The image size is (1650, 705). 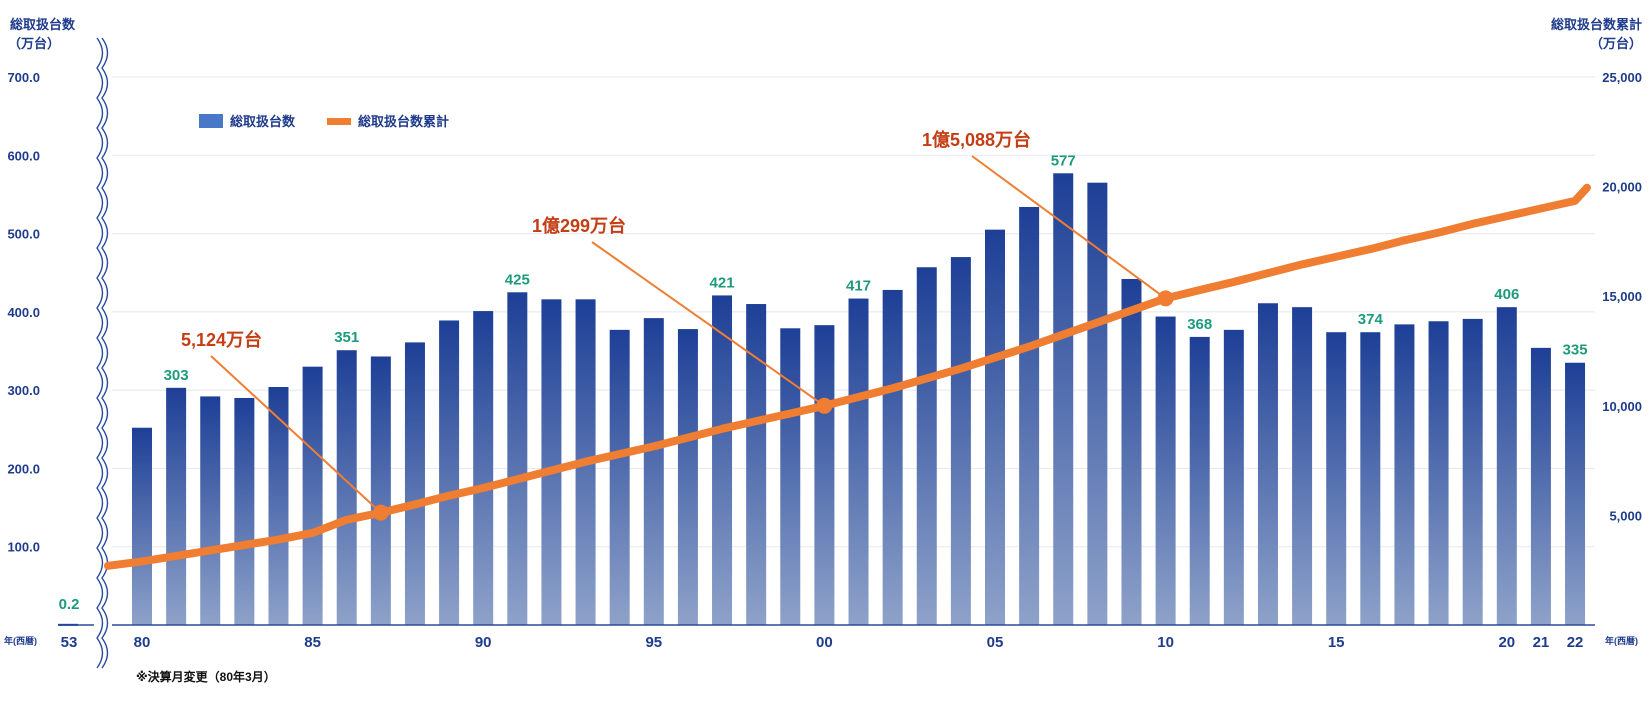 I want to click on left-axis-tick-label: 400.0, so click(x=23, y=312).